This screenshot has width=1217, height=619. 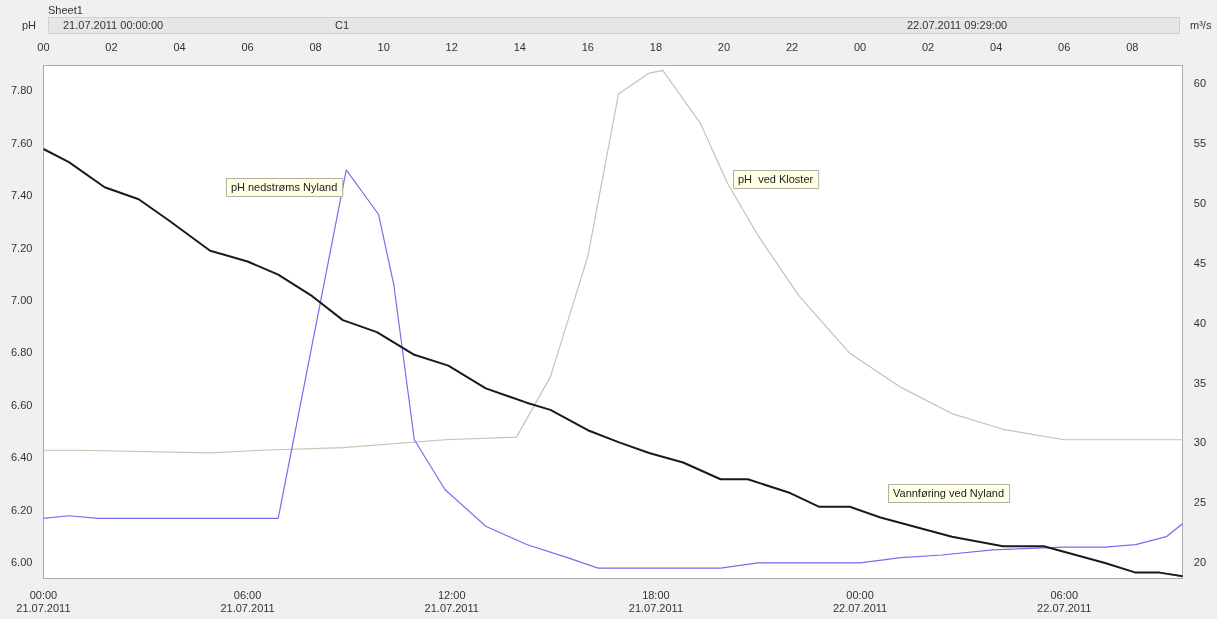 What do you see at coordinates (451, 46) in the screenshot?
I see `x2-tick-label: 12` at bounding box center [451, 46].